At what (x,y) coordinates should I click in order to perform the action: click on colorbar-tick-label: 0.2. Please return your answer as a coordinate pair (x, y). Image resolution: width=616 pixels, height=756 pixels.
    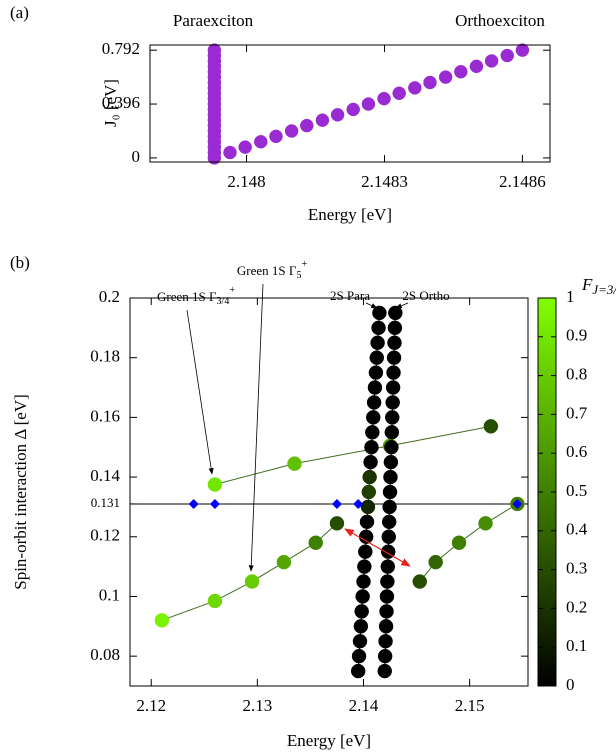
    Looking at the image, I should click on (576, 606).